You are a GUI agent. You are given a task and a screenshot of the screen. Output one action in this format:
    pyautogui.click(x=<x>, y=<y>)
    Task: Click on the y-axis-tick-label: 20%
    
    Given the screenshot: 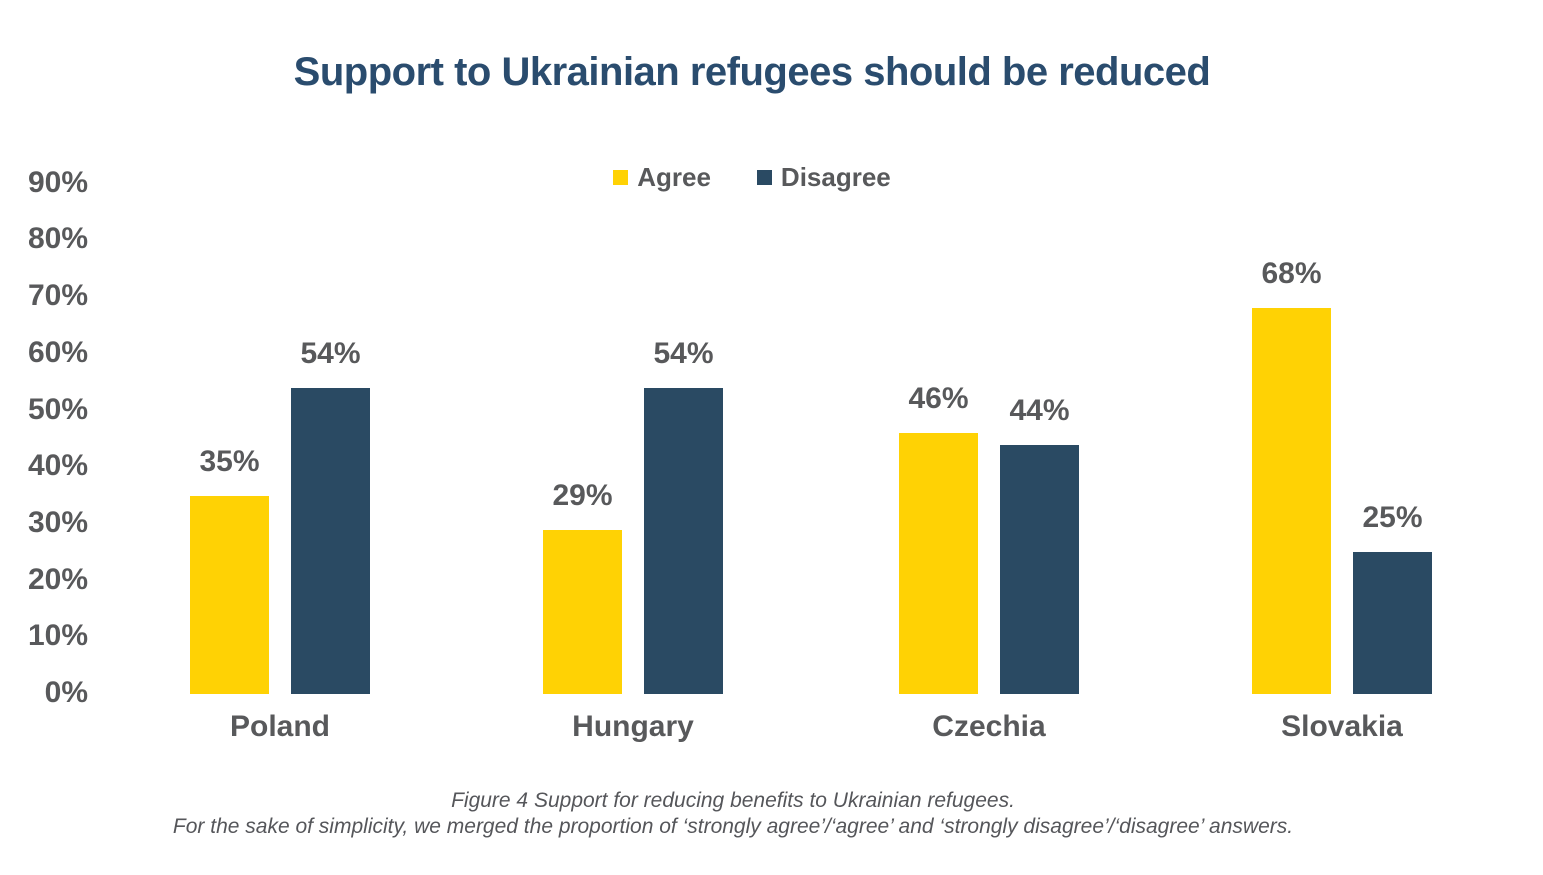 What is the action you would take?
    pyautogui.click(x=57, y=579)
    